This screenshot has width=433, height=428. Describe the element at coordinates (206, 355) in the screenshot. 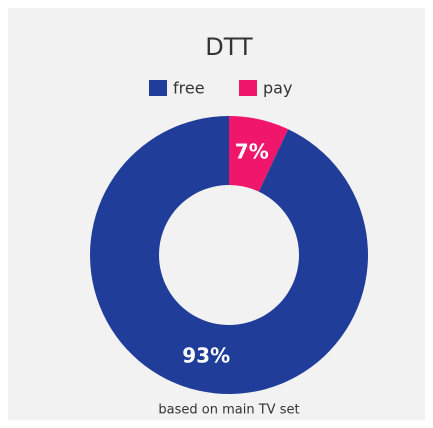

I see `value-label: 93%` at that location.